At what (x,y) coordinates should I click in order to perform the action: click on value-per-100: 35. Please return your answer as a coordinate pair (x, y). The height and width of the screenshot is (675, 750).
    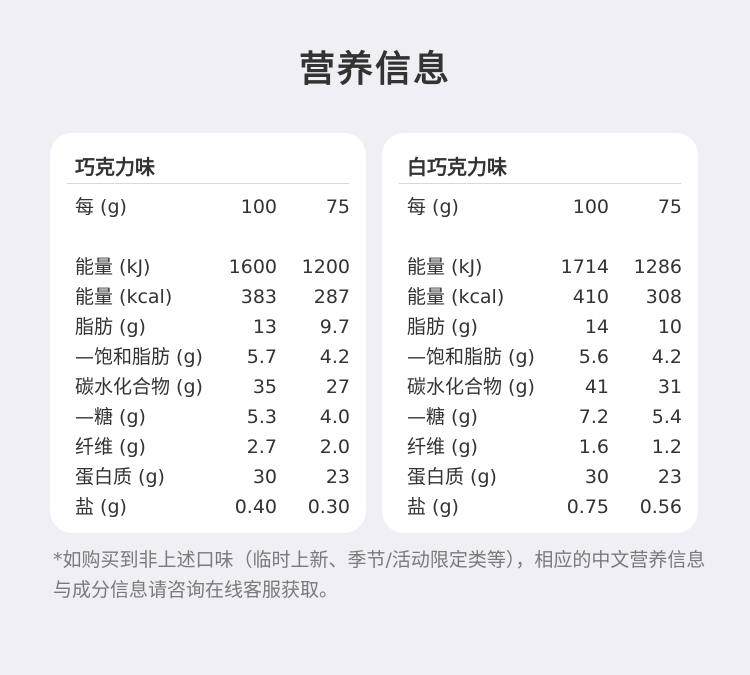
    Looking at the image, I should click on (264, 387).